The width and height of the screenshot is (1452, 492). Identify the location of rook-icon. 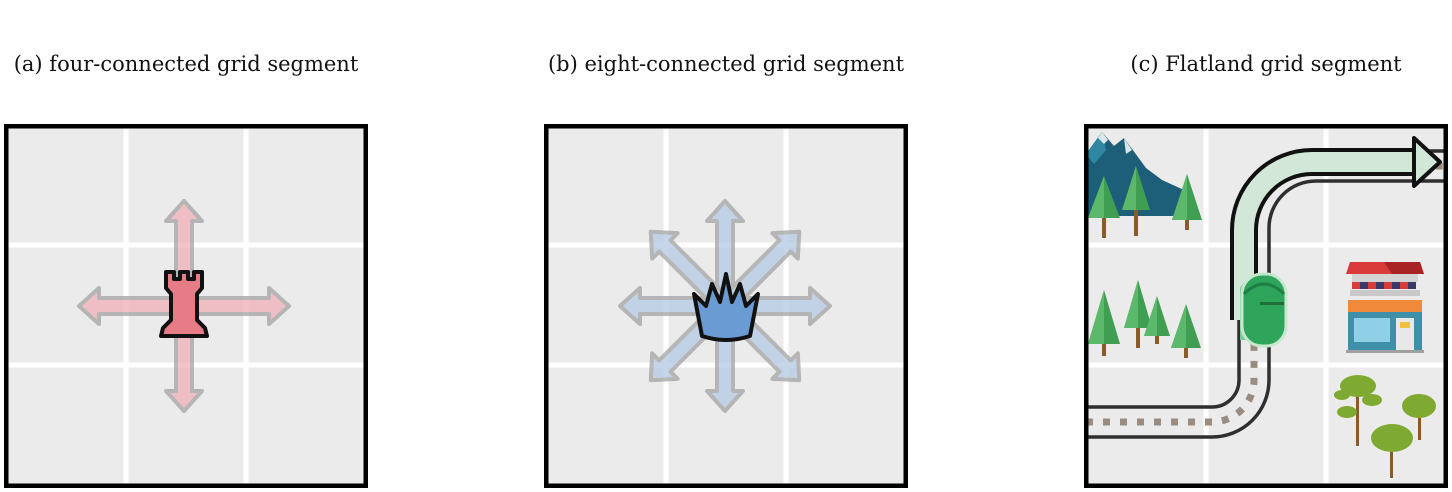
(184, 304).